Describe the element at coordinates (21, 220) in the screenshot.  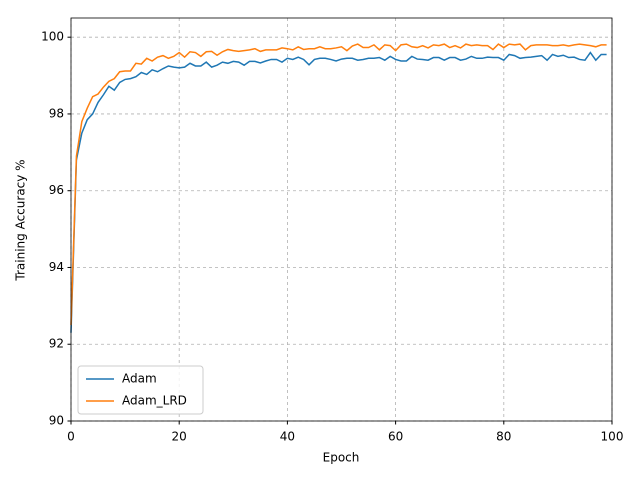
I see `y-axis-label: Training Accuracy %` at that location.